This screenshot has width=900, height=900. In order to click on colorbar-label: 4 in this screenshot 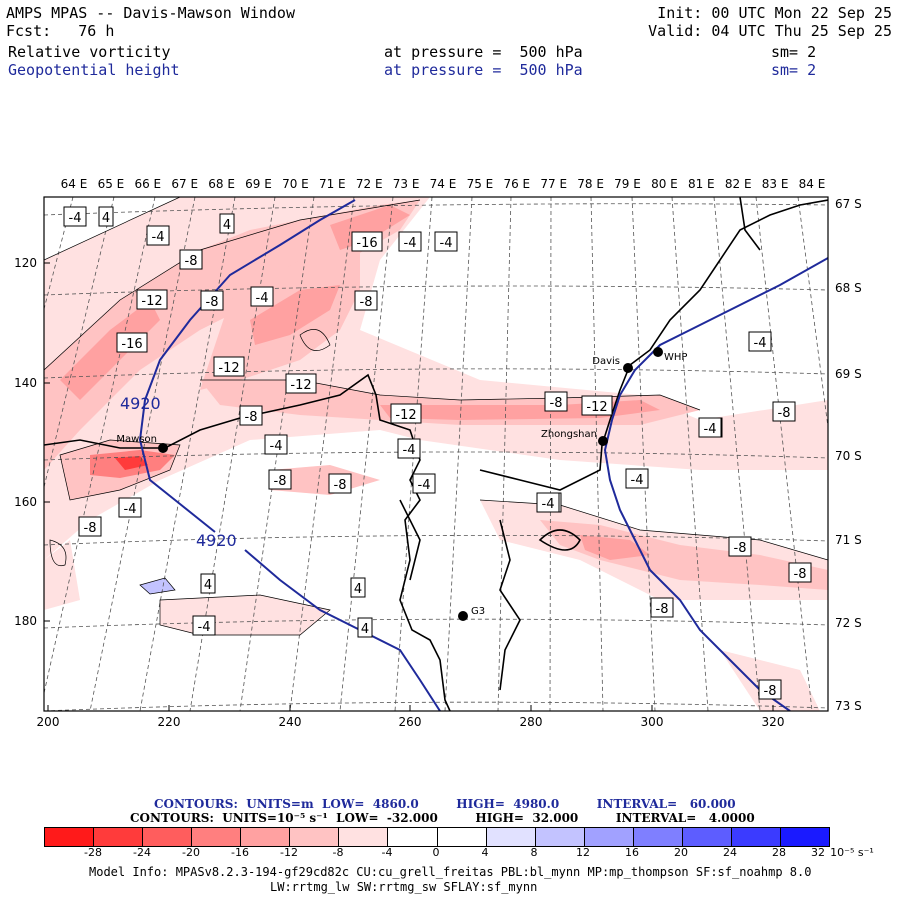, I will do `click(485, 852)`.